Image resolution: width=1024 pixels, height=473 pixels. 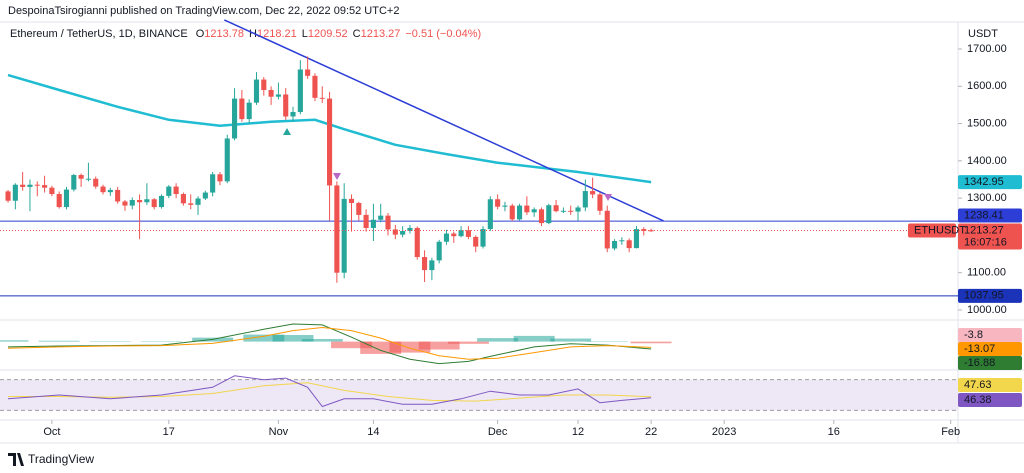 I want to click on rsi-line, so click(x=329, y=391).